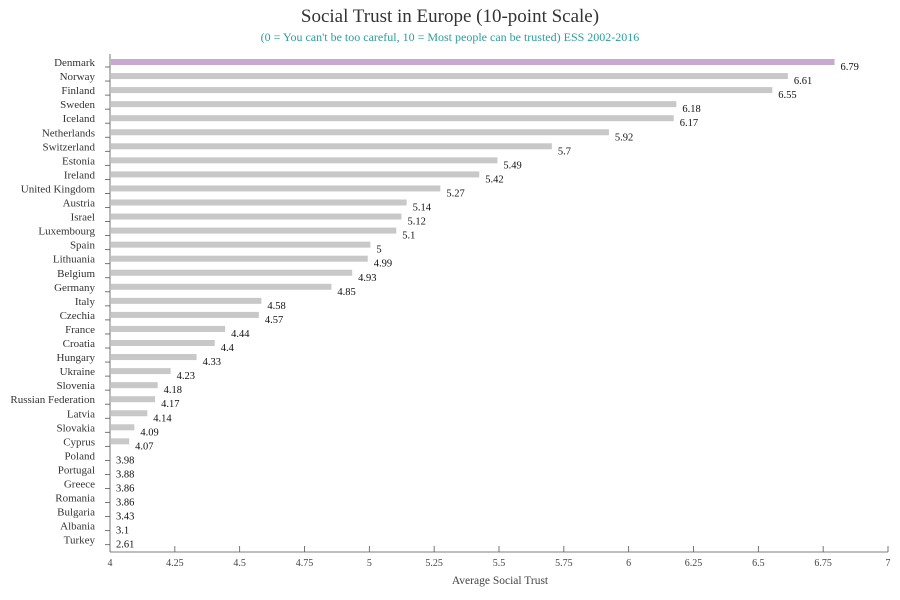  I want to click on value-label: 5.1, so click(408, 236).